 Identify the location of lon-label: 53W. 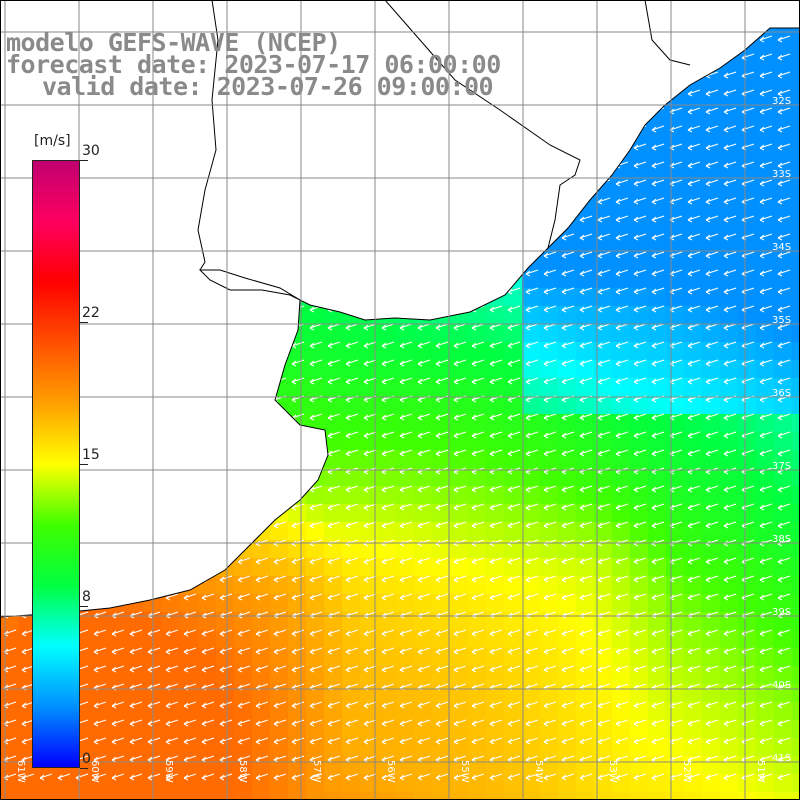
(612, 771).